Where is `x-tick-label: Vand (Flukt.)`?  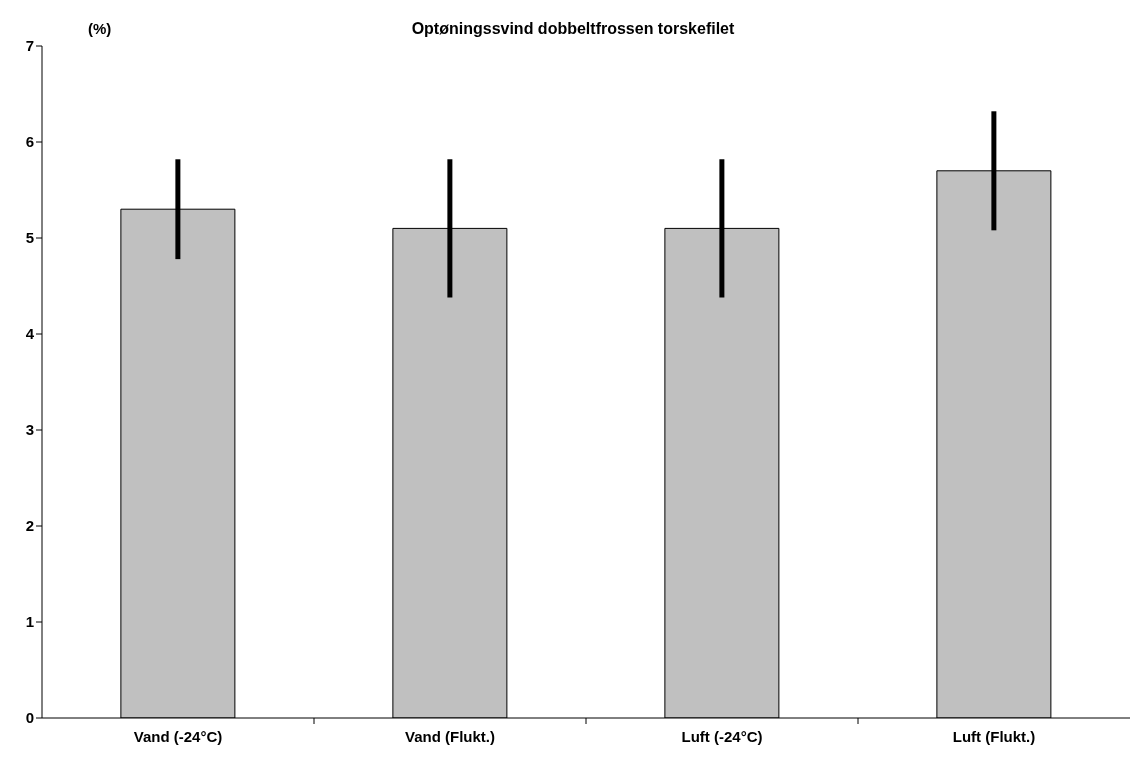
x-tick-label: Vand (Flukt.) is located at coordinates (450, 736).